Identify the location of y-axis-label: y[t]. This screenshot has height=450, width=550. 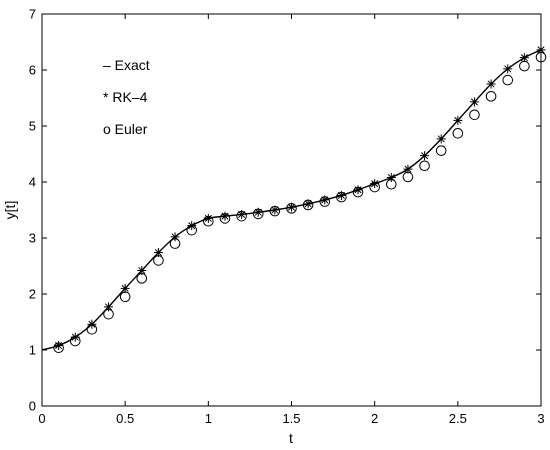
(10, 210).